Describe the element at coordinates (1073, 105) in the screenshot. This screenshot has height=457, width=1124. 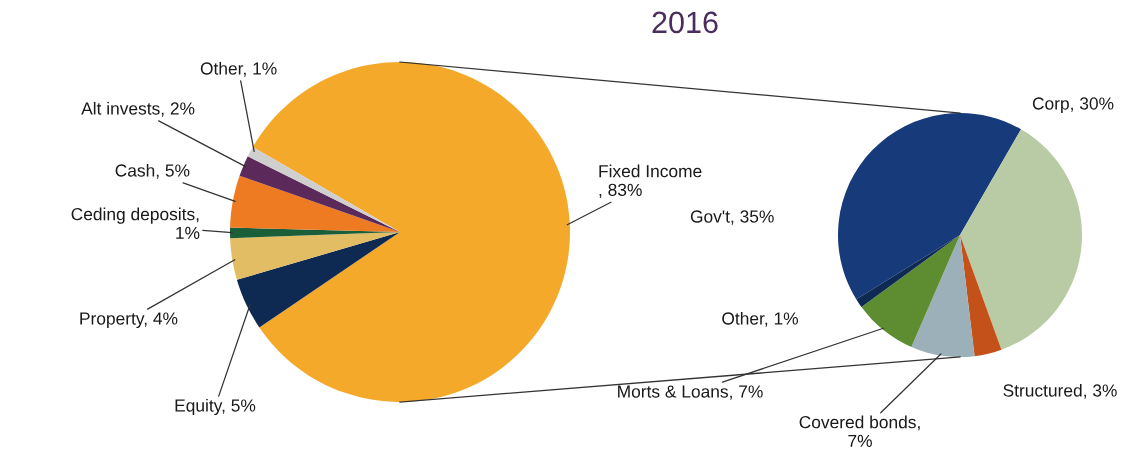
I see `slice-label: Corp, 30%` at that location.